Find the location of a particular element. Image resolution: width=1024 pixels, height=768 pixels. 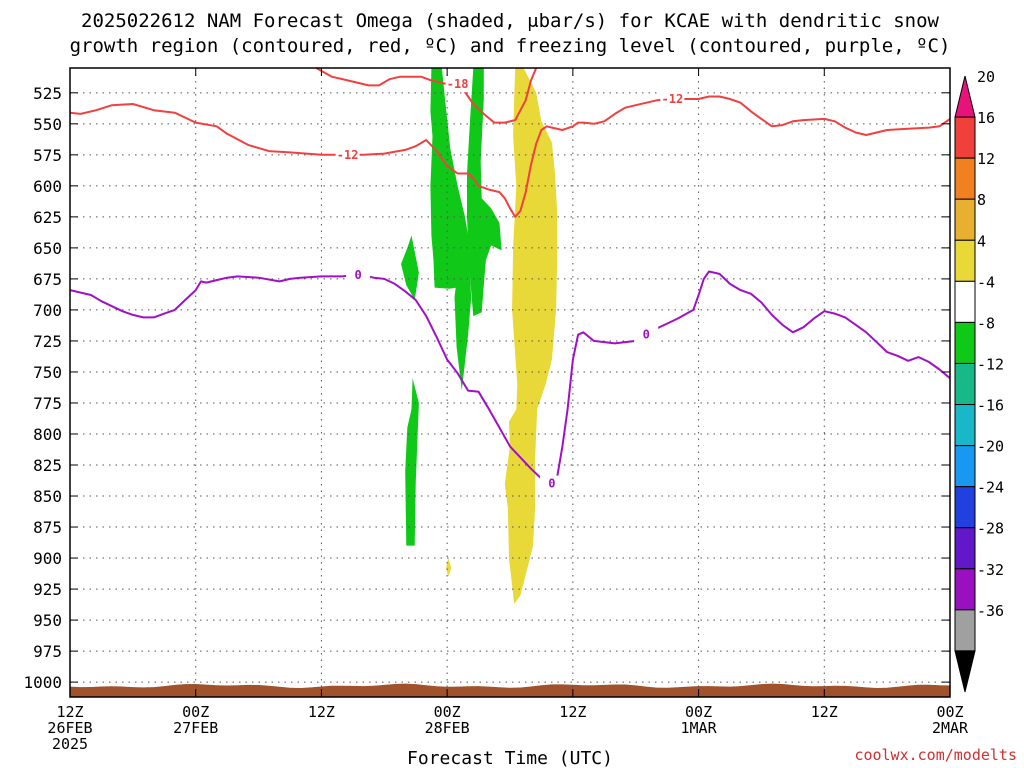

terrain-fill is located at coordinates (510, 690).